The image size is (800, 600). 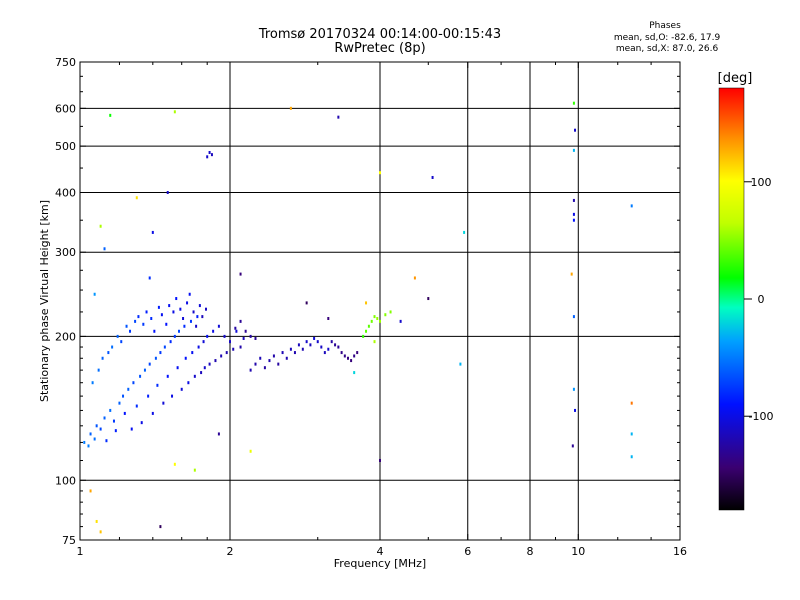 What do you see at coordinates (735, 78) in the screenshot?
I see `colorbar-label: [deg]` at bounding box center [735, 78].